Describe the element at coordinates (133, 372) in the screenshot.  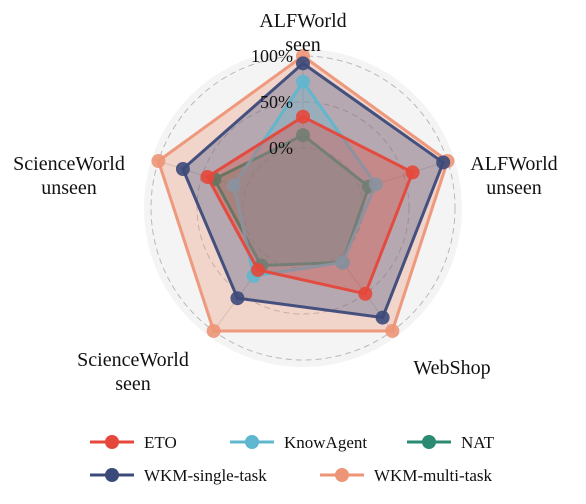
I see `axis-label: ScienceWorld seen` at that location.